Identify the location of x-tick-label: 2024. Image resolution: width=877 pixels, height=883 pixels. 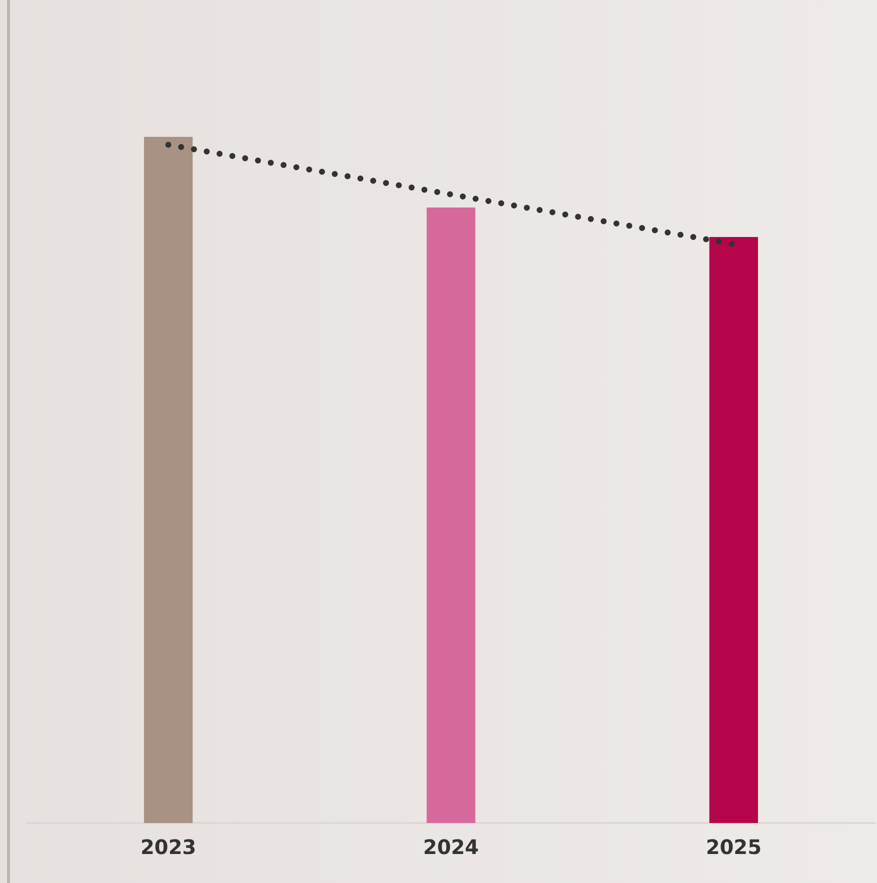
(451, 847).